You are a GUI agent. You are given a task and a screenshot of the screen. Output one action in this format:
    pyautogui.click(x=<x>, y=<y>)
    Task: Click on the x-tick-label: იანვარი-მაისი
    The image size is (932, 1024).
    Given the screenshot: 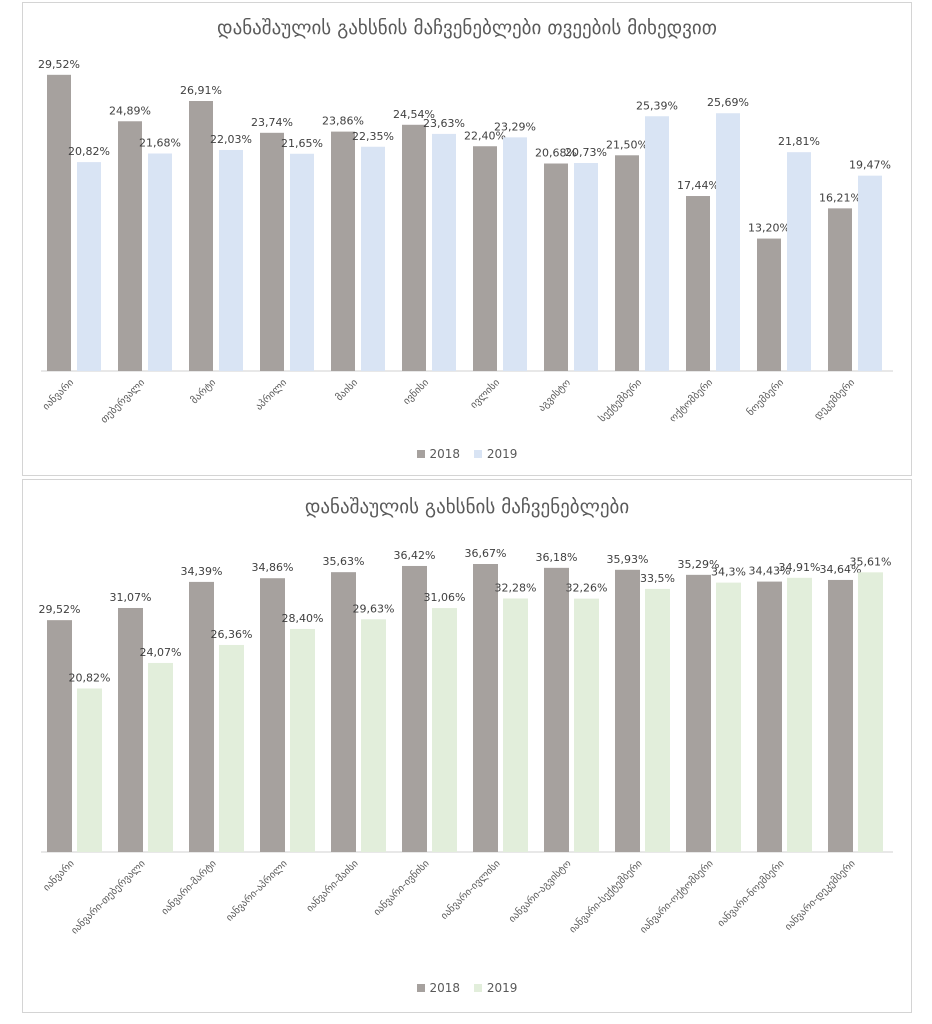 What is the action you would take?
    pyautogui.click(x=332, y=886)
    